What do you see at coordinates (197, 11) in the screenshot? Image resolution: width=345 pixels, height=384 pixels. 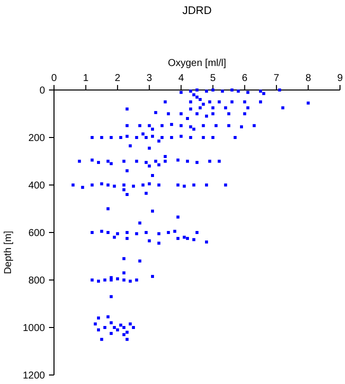 I see `chart-title: JDRD` at bounding box center [197, 11].